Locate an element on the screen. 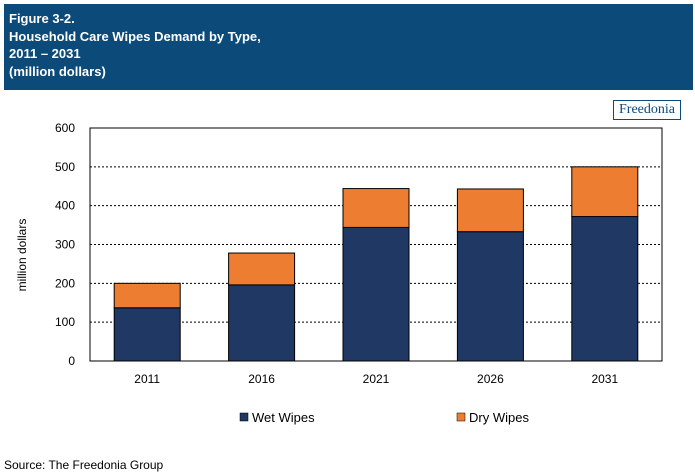 The width and height of the screenshot is (695, 474). figure-number: Figure 3-2. is located at coordinates (42, 18).